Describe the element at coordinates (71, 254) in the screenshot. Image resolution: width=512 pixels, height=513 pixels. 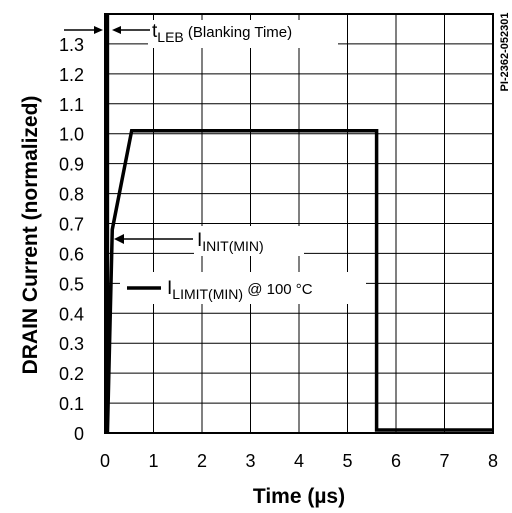
I see `y-tick-label: 0.6` at that location.